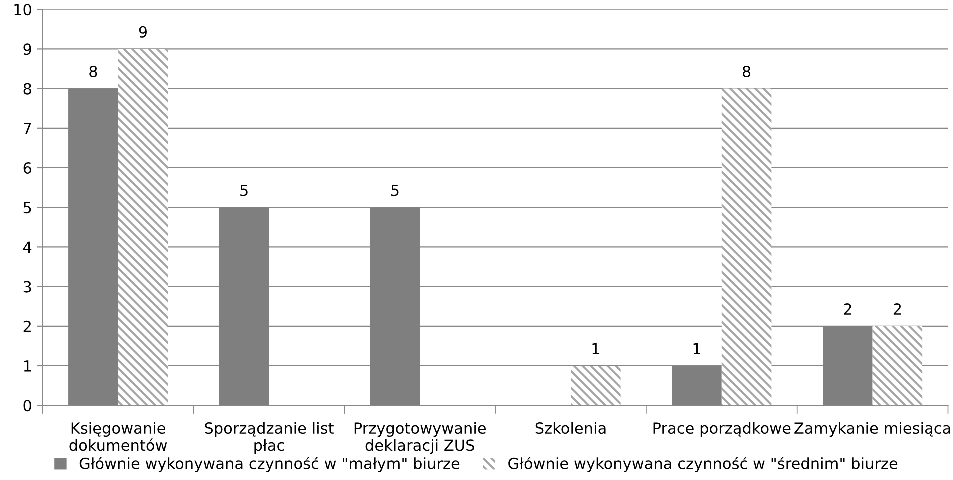  Describe the element at coordinates (28, 406) in the screenshot. I see `y-tick-label: 0` at that location.